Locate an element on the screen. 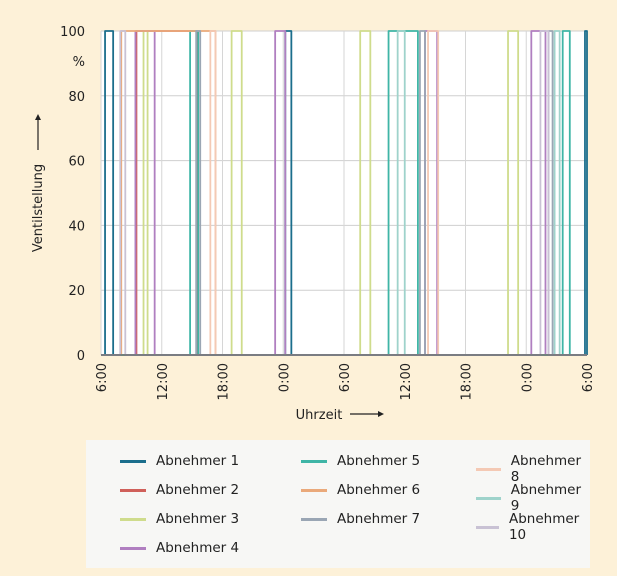 This screenshot has width=617, height=576. legend-label: Abnehmer 1 is located at coordinates (198, 461).